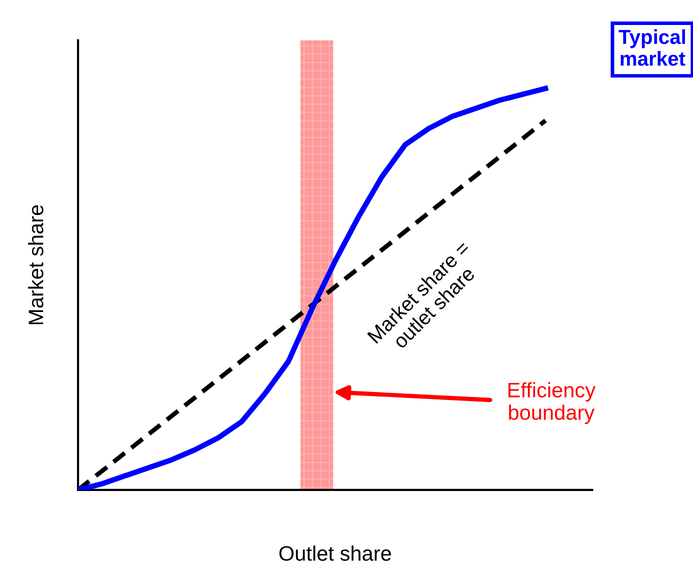 The width and height of the screenshot is (693, 570). Describe the element at coordinates (552, 403) in the screenshot. I see `annotation: Efficiency boundary` at that location.